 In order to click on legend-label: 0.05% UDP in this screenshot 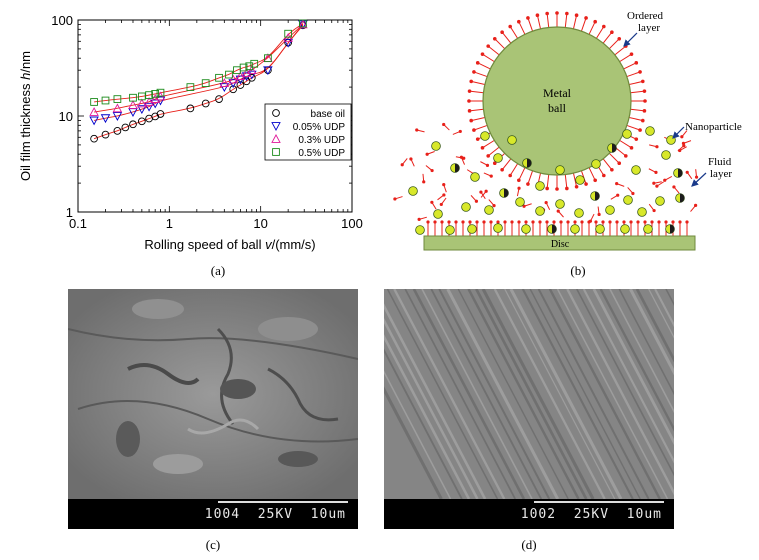, I will do `click(319, 127)`.